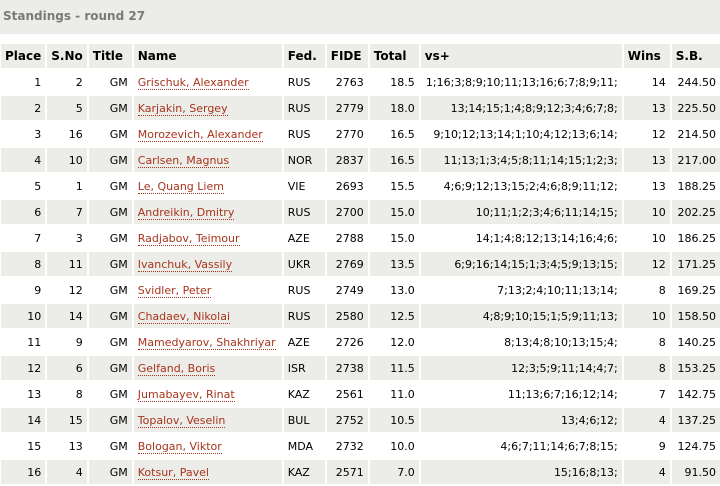 The width and height of the screenshot is (720, 486). I want to click on cell-name: Radjabov, Teimour, so click(208, 238).